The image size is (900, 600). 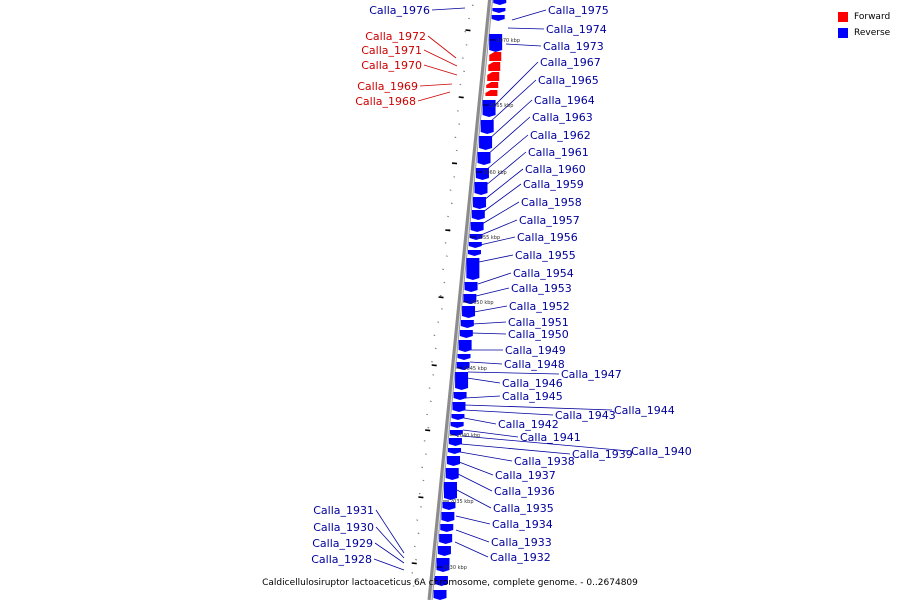 What do you see at coordinates (644, 410) in the screenshot?
I see `gene-label: Calla_1944` at bounding box center [644, 410].